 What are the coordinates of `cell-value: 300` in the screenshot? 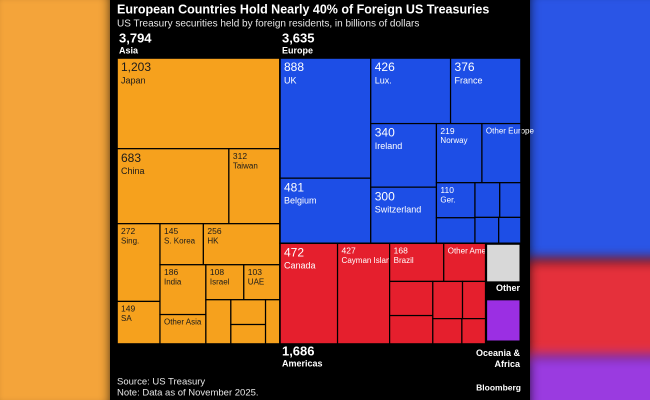 It's located at (385, 196).